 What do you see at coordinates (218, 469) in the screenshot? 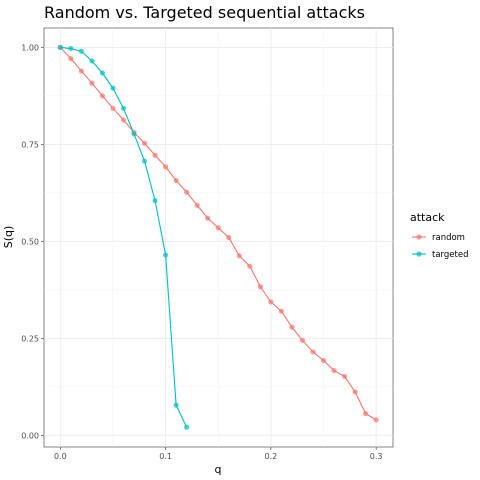
I see `x-axis-title: q` at bounding box center [218, 469].